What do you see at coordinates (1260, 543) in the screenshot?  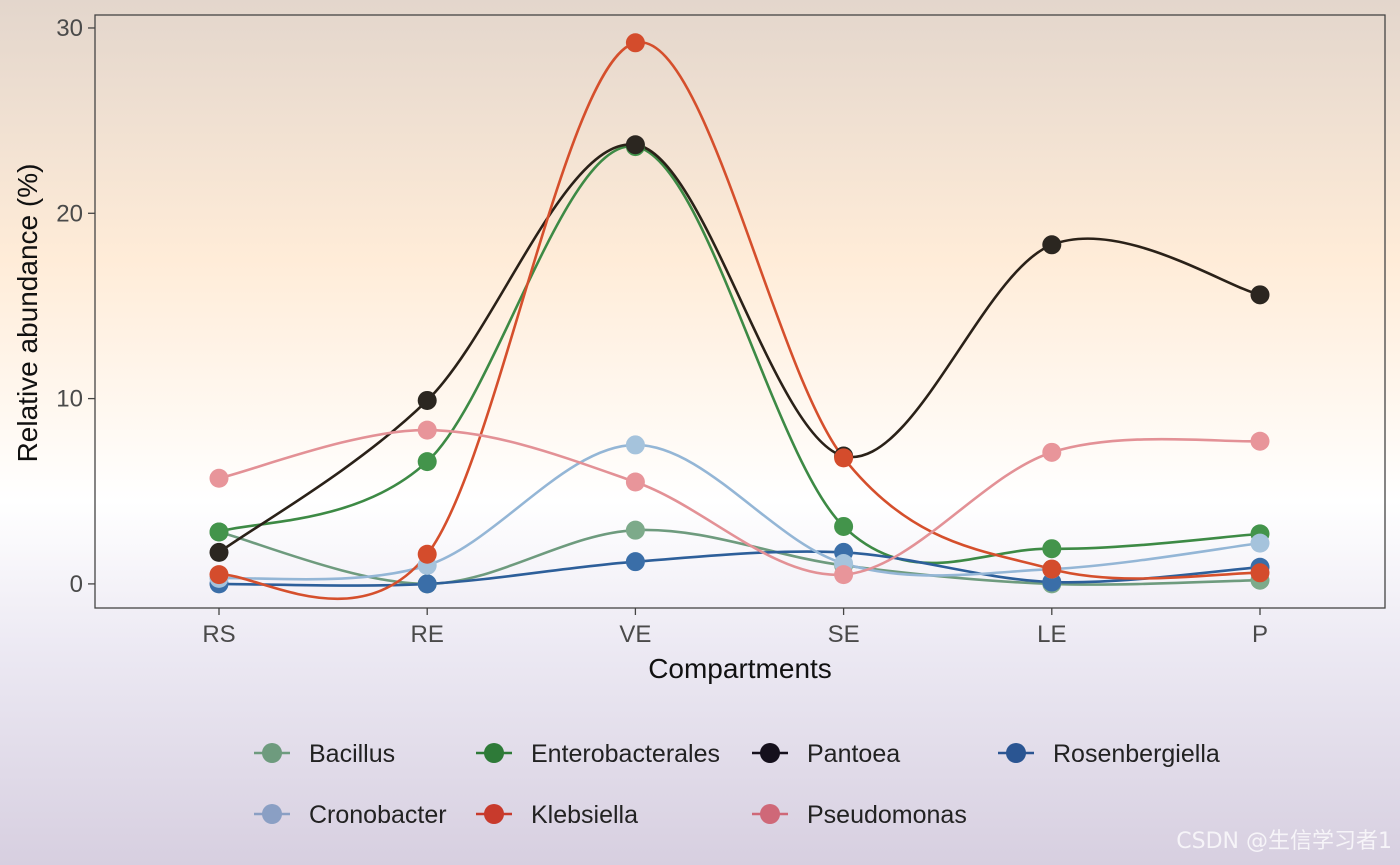 I see `data-point-cronobacter-p` at bounding box center [1260, 543].